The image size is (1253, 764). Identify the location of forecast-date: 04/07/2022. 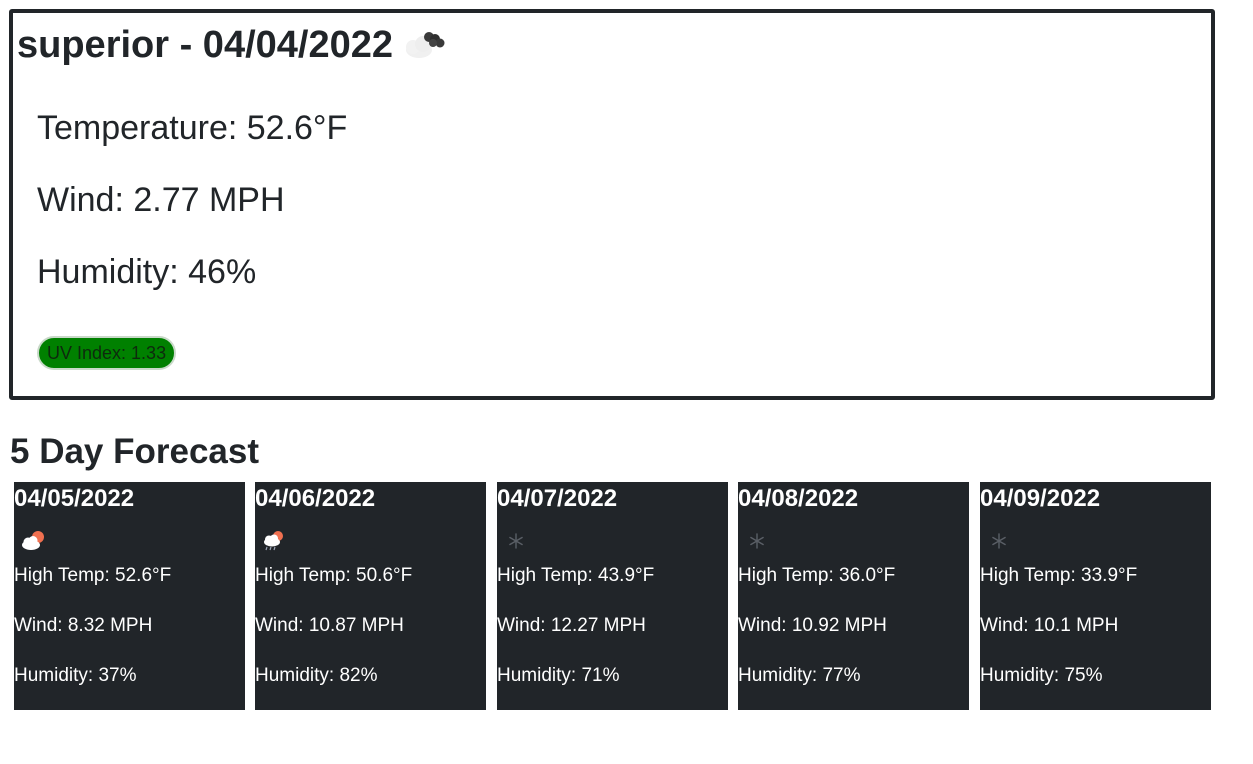
(557, 498).